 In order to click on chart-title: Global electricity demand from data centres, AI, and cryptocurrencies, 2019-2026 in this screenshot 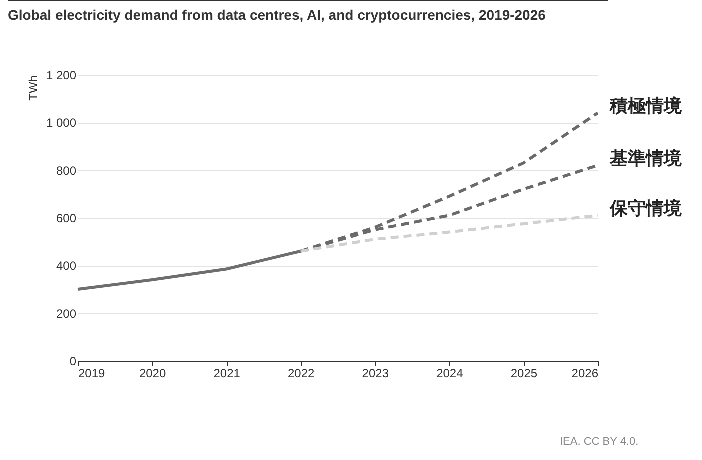, I will do `click(308, 11)`.